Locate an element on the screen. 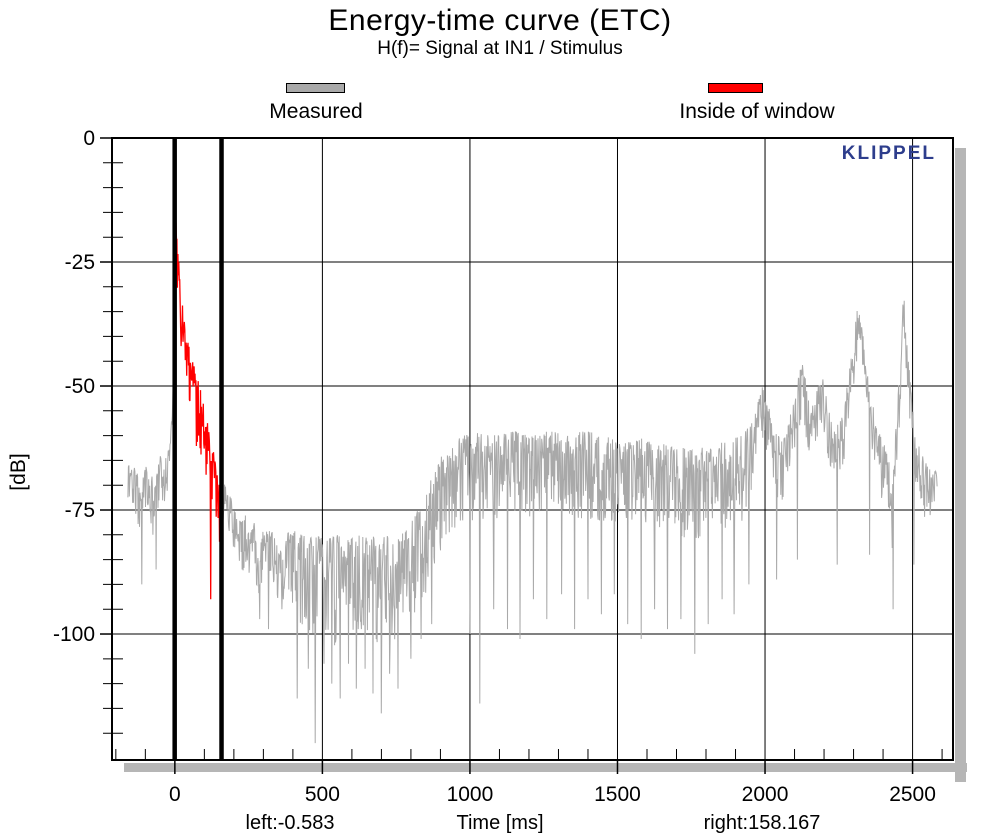  y-axis-label: [dB] is located at coordinates (18, 472).